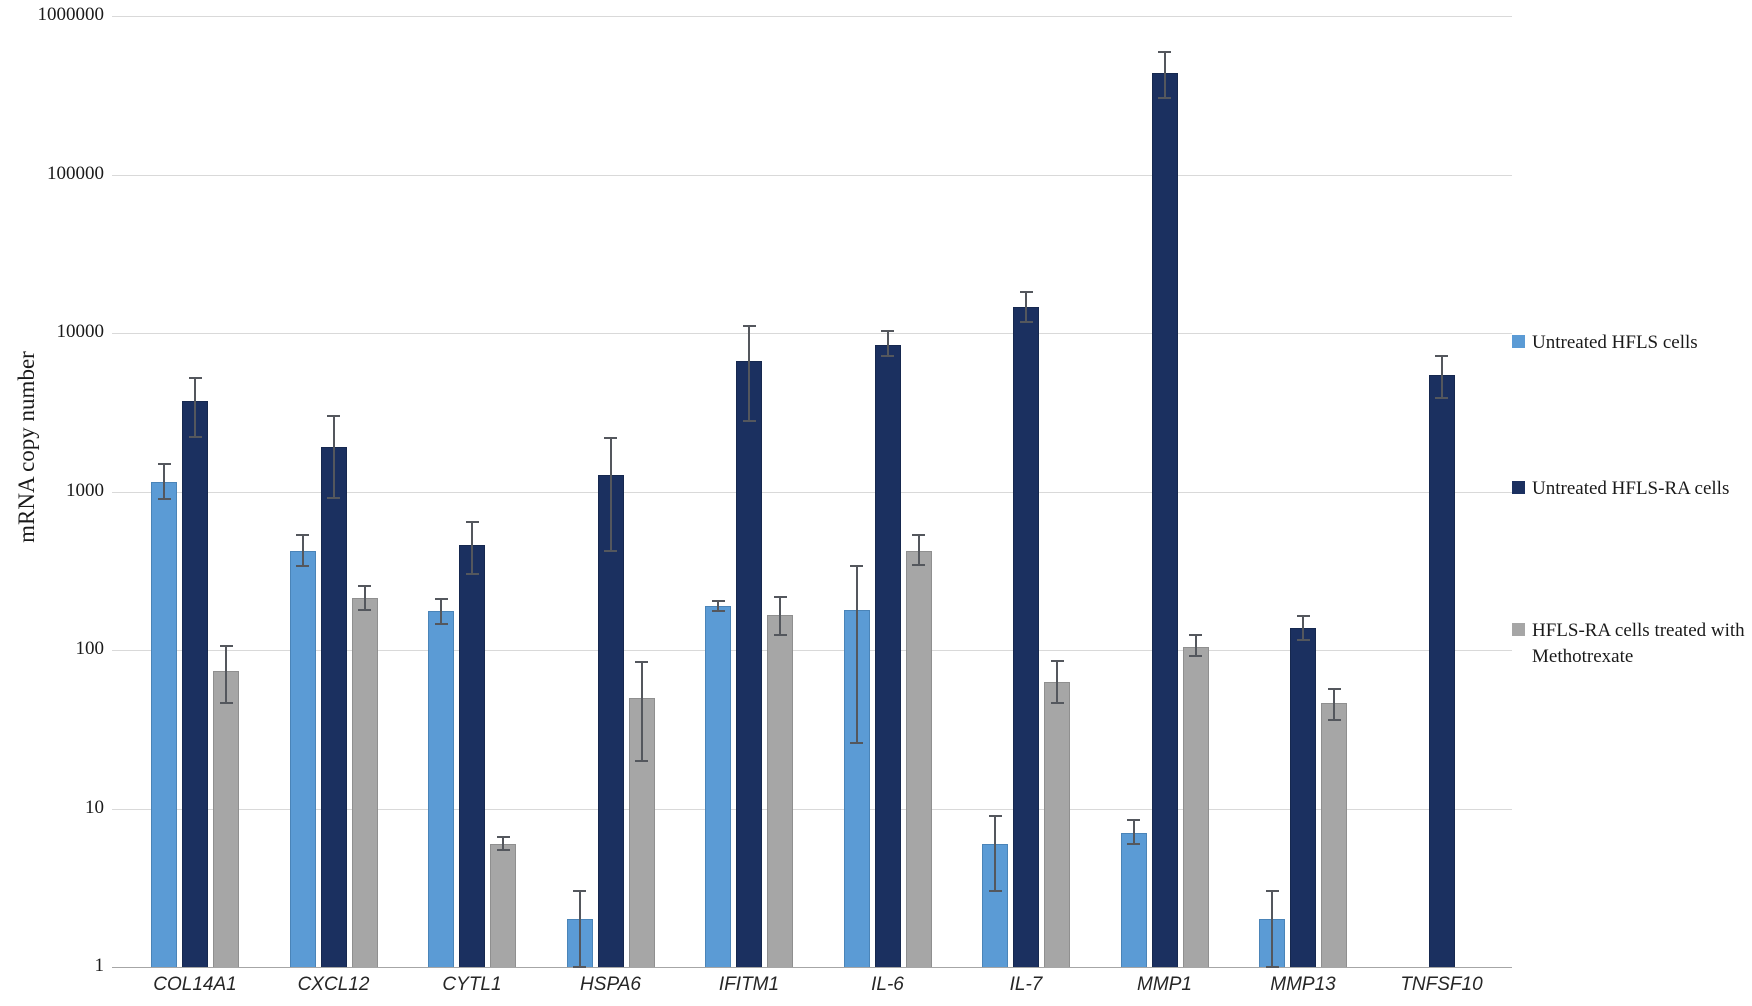 Image resolution: width=1752 pixels, height=1006 pixels. What do you see at coordinates (749, 664) in the screenshot?
I see `bar-ifitm1-series2` at bounding box center [749, 664].